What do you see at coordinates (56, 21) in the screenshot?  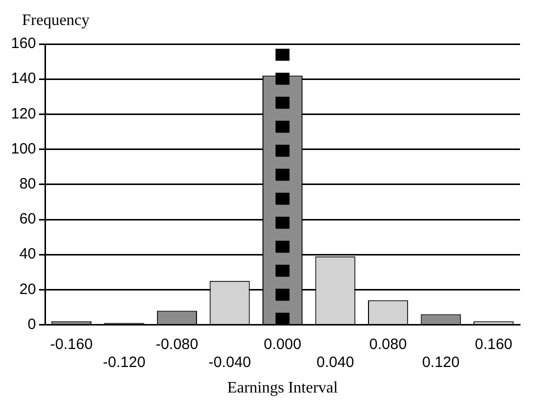 I see `y-axis-title: Frequency` at bounding box center [56, 21].